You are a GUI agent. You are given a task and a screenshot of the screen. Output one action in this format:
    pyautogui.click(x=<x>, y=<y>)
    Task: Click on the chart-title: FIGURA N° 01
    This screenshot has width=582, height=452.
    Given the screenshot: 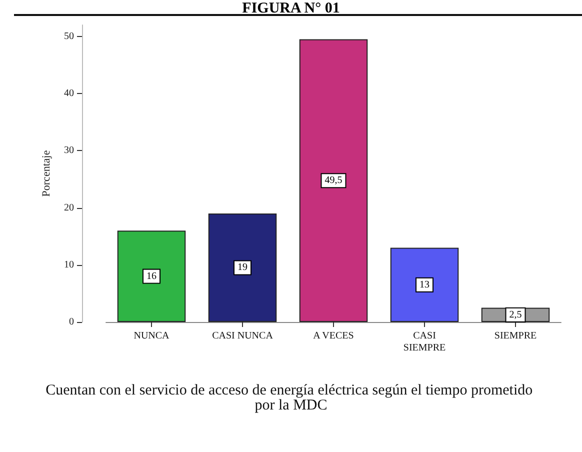 What is the action you would take?
    pyautogui.click(x=291, y=8)
    